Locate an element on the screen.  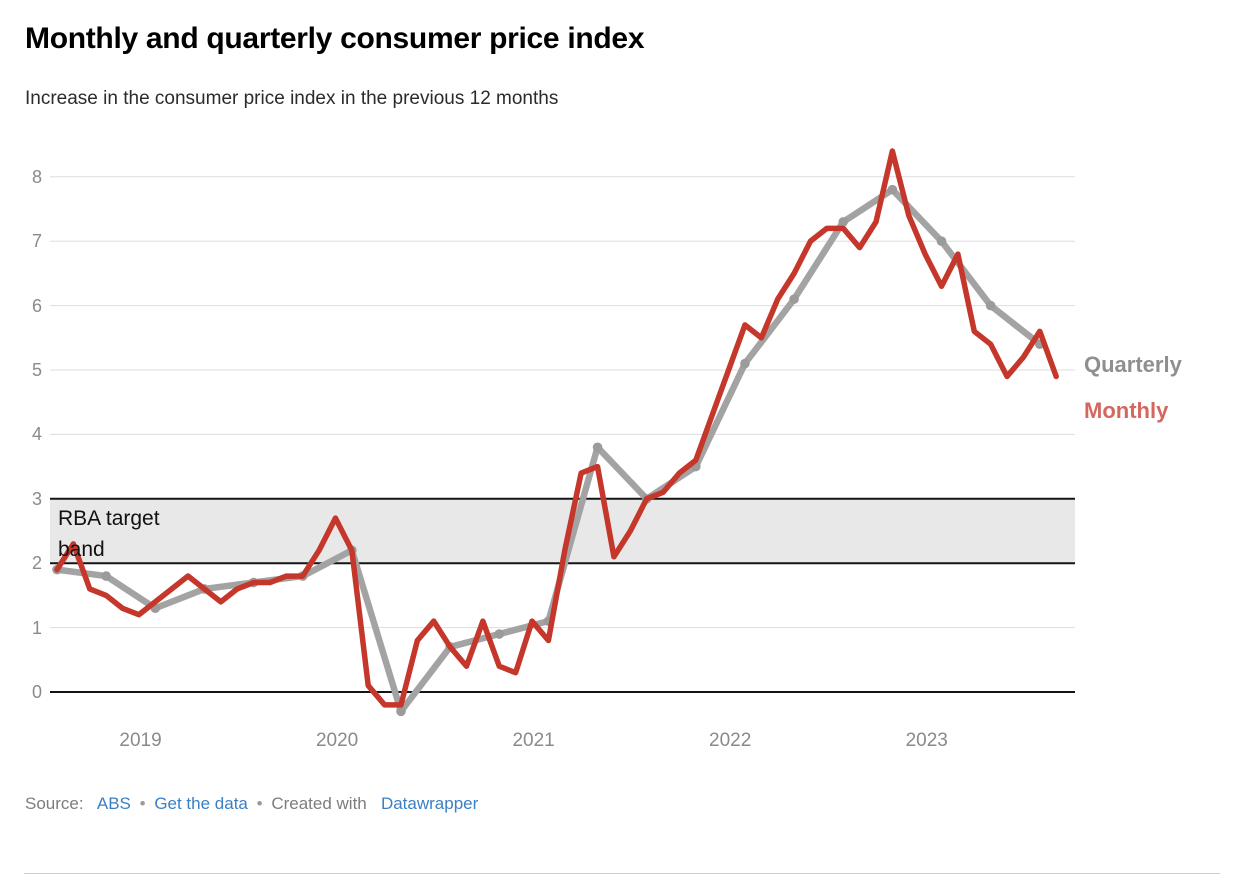
bottom-divider is located at coordinates (622, 873).